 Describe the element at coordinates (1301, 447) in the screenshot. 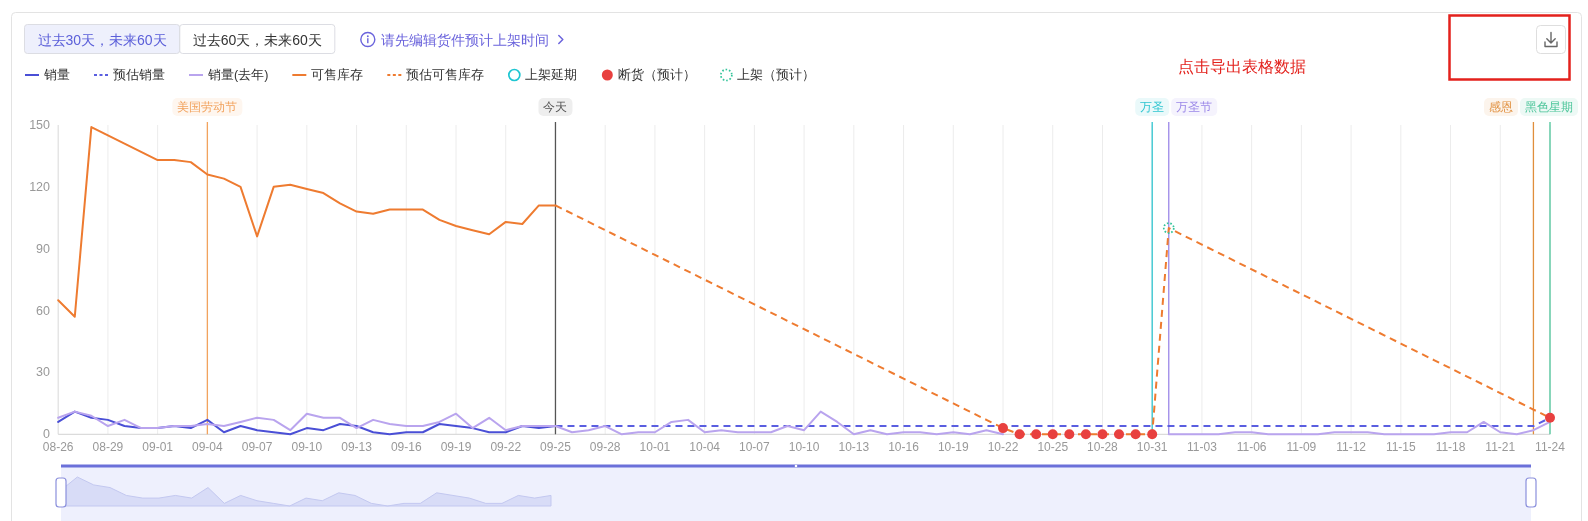

I see `x-tick-label: 11-09` at that location.